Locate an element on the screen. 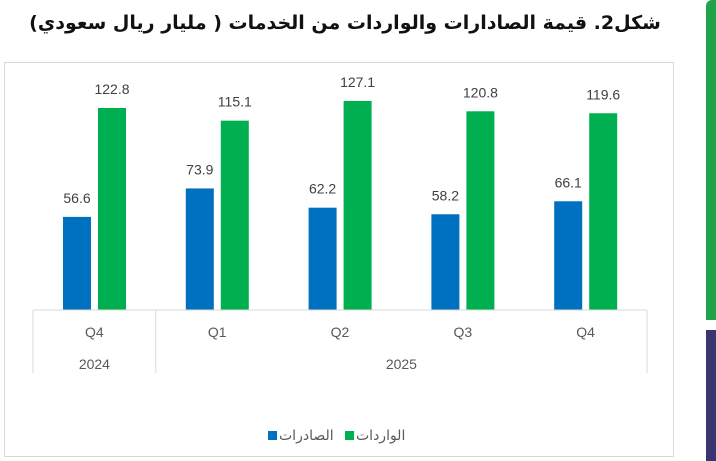 The image size is (716, 461). legend-swatch-imports is located at coordinates (349, 435).